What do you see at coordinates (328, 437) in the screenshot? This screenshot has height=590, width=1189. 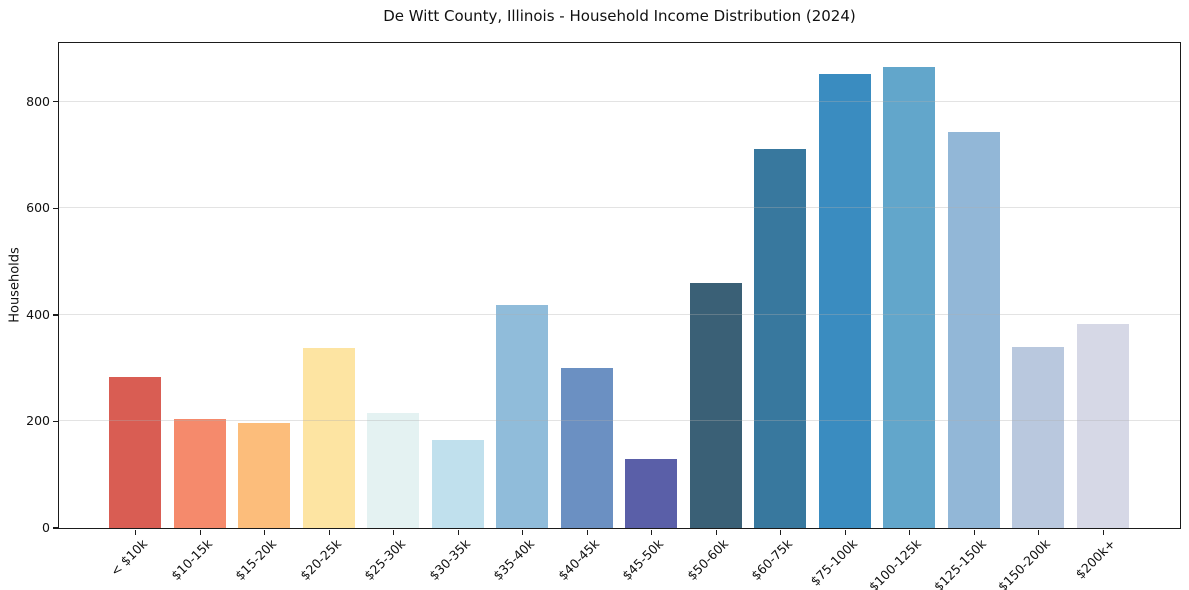 I see `bar-$20-25k` at bounding box center [328, 437].